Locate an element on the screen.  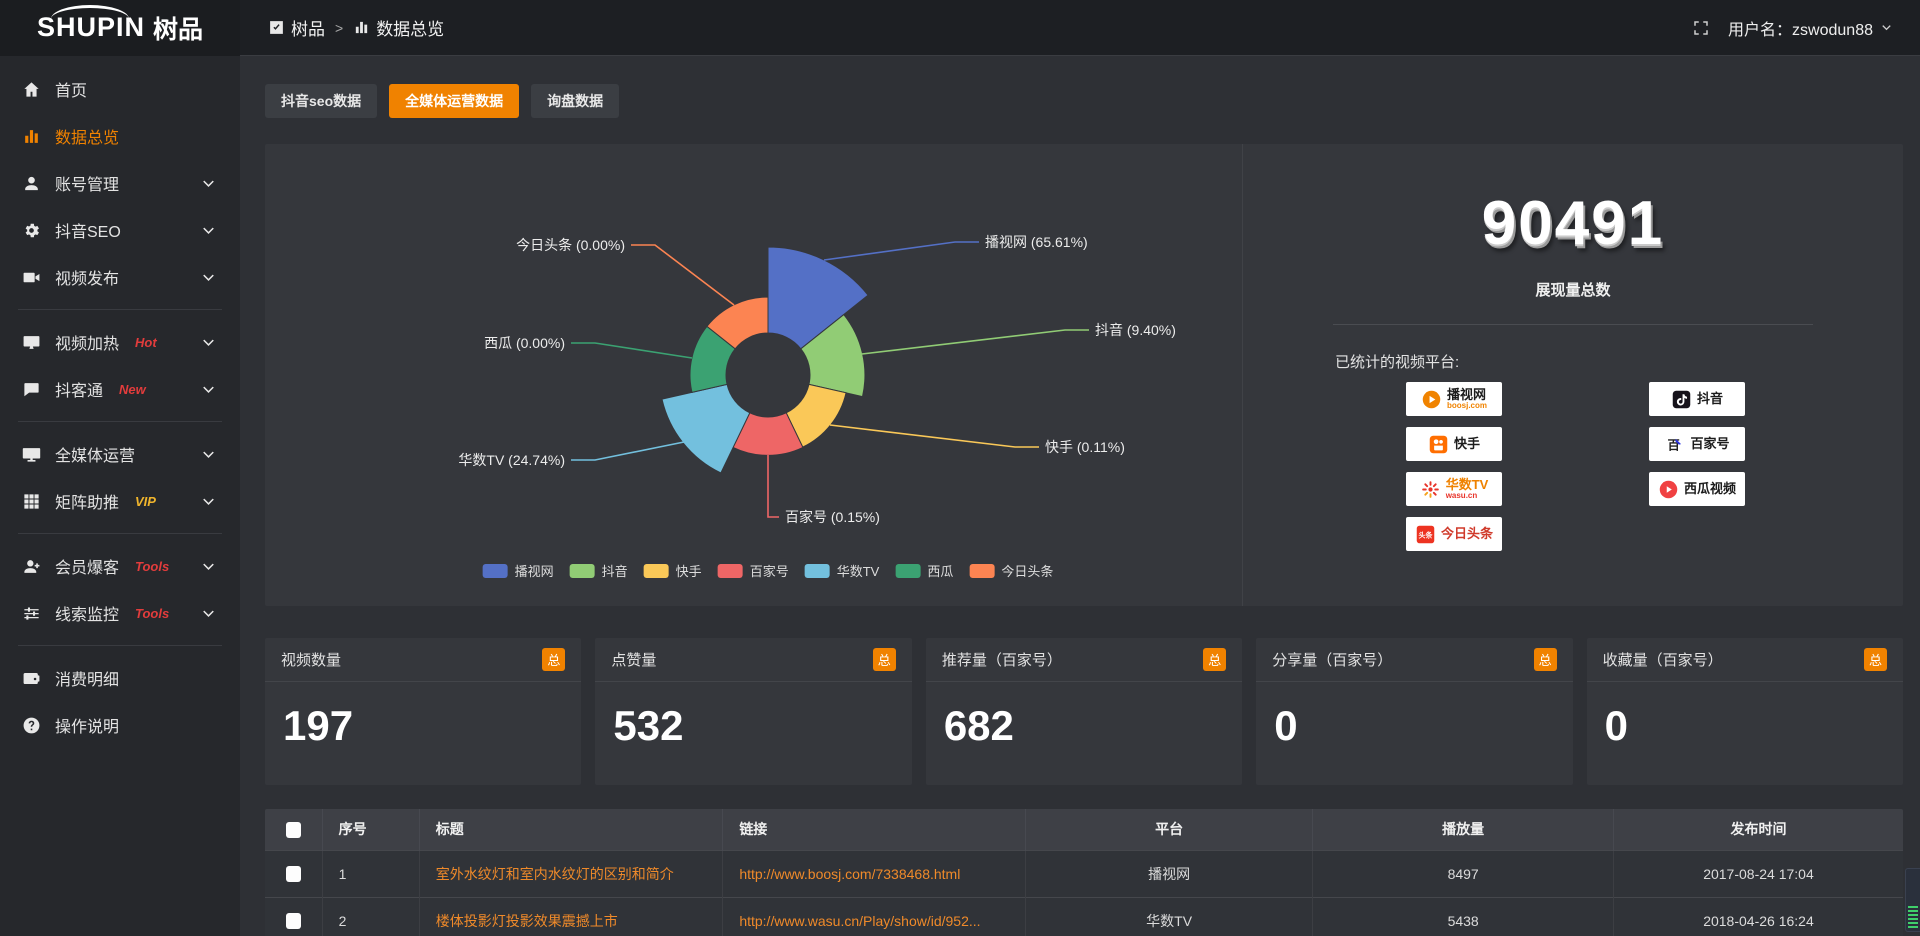
pie-slice-华数TV is located at coordinates (706, 428).